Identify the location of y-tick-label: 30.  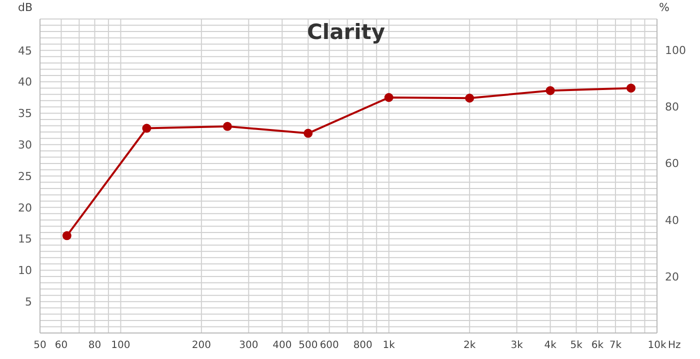
(25, 145).